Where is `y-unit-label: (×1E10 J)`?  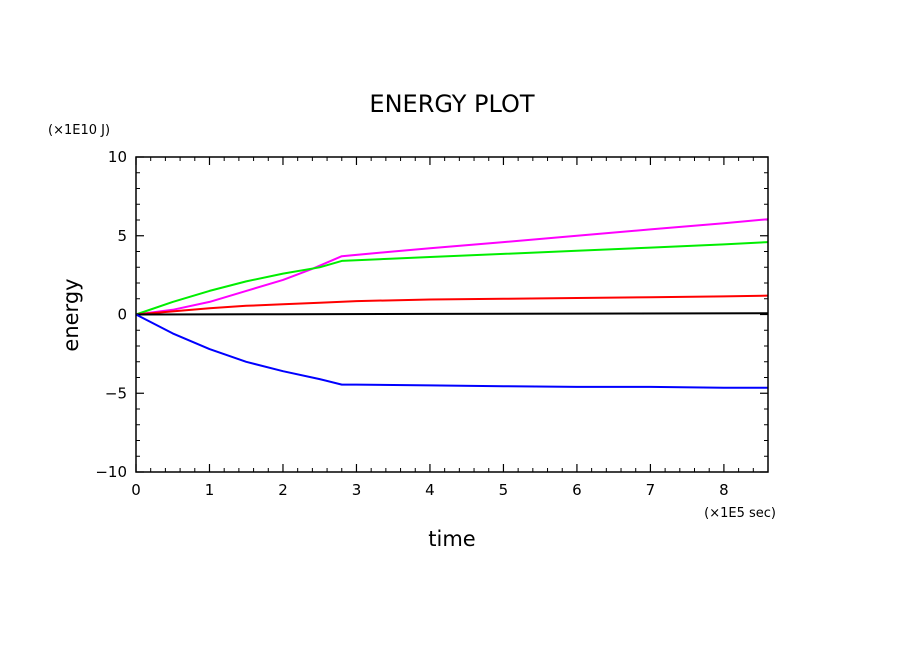 y-unit-label: (×1E10 J) is located at coordinates (79, 130).